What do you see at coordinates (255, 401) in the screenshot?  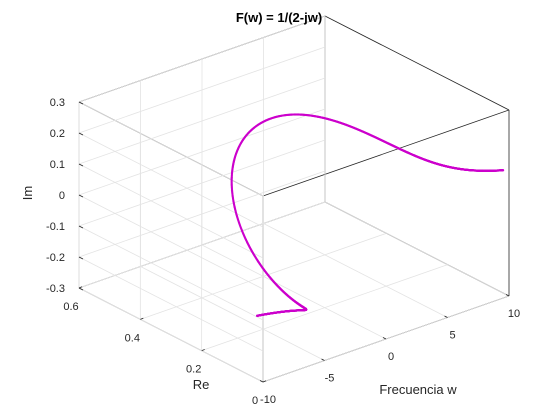 I see `y-tick-label: 0` at bounding box center [255, 401].